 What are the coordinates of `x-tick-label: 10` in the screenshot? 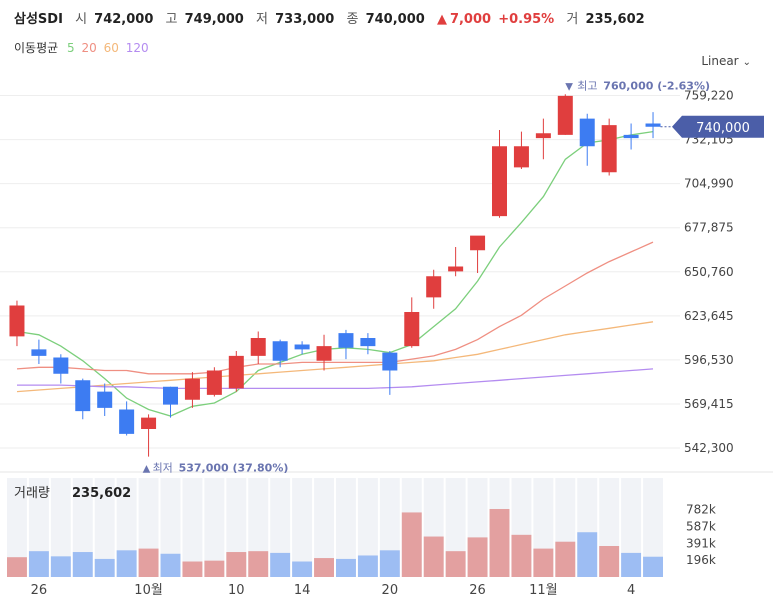 It's located at (236, 590).